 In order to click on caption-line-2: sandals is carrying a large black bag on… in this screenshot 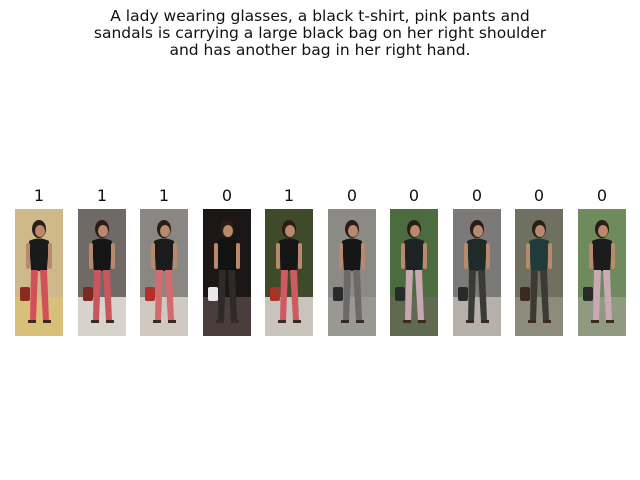, I will do `click(320, 33)`.